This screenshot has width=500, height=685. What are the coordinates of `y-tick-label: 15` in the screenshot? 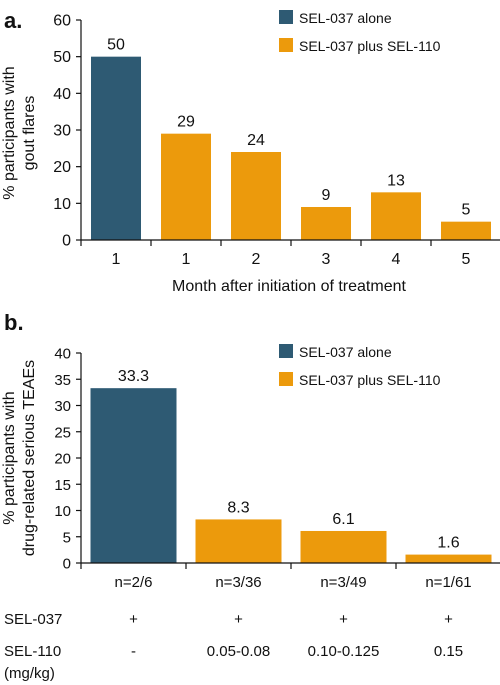 It's located at (62, 485).